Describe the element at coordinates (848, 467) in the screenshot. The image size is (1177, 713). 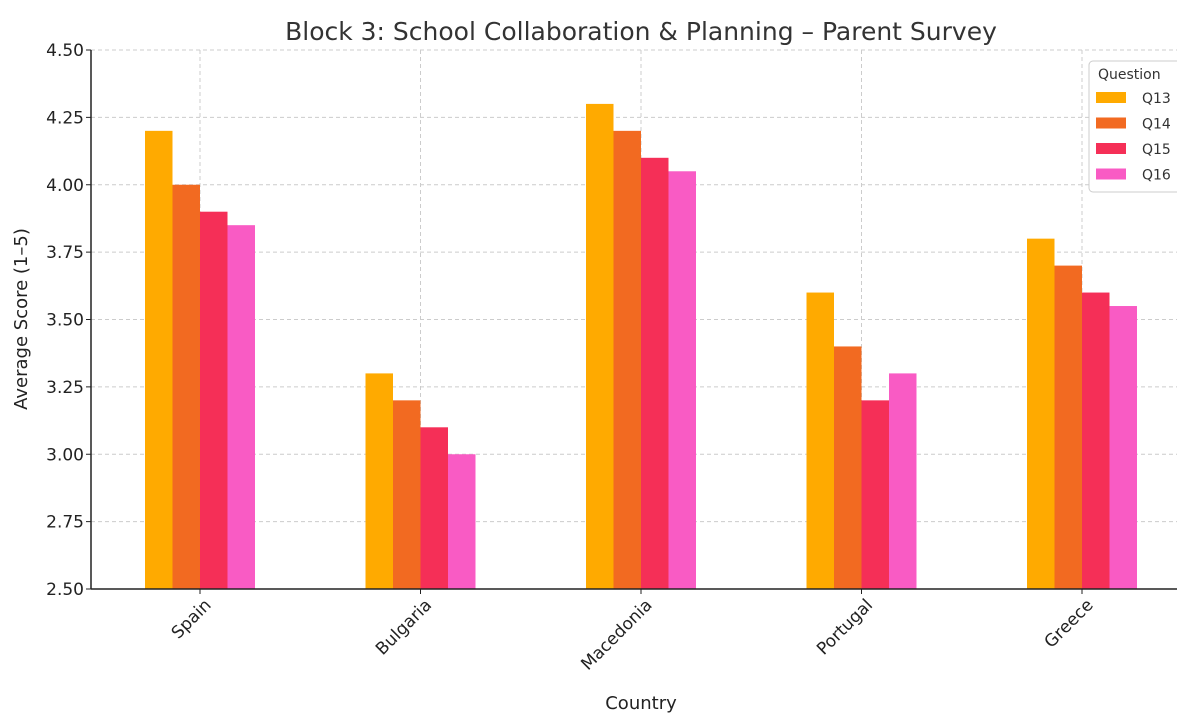
I see `bar-q14-portugal` at that location.